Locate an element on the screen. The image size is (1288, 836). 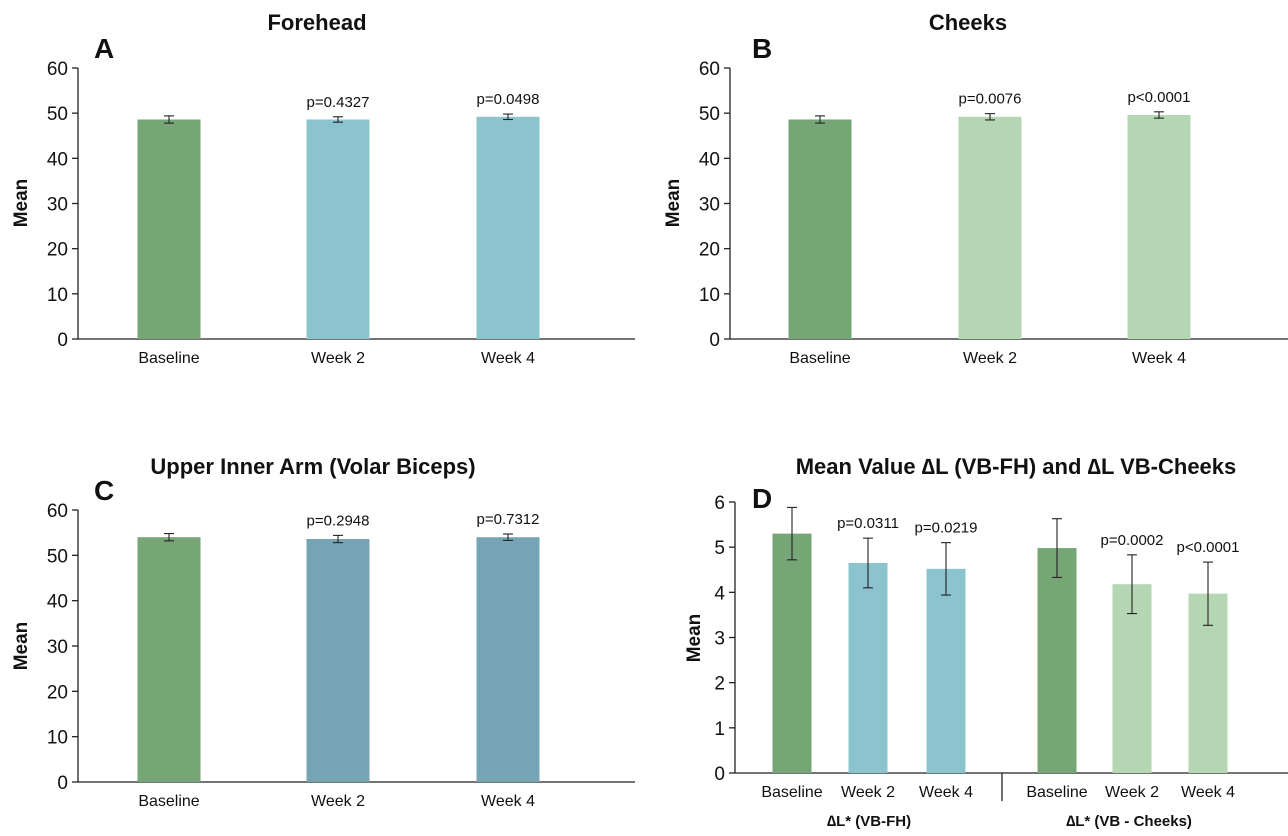
y-tick-label: 6 is located at coordinates (719, 503).